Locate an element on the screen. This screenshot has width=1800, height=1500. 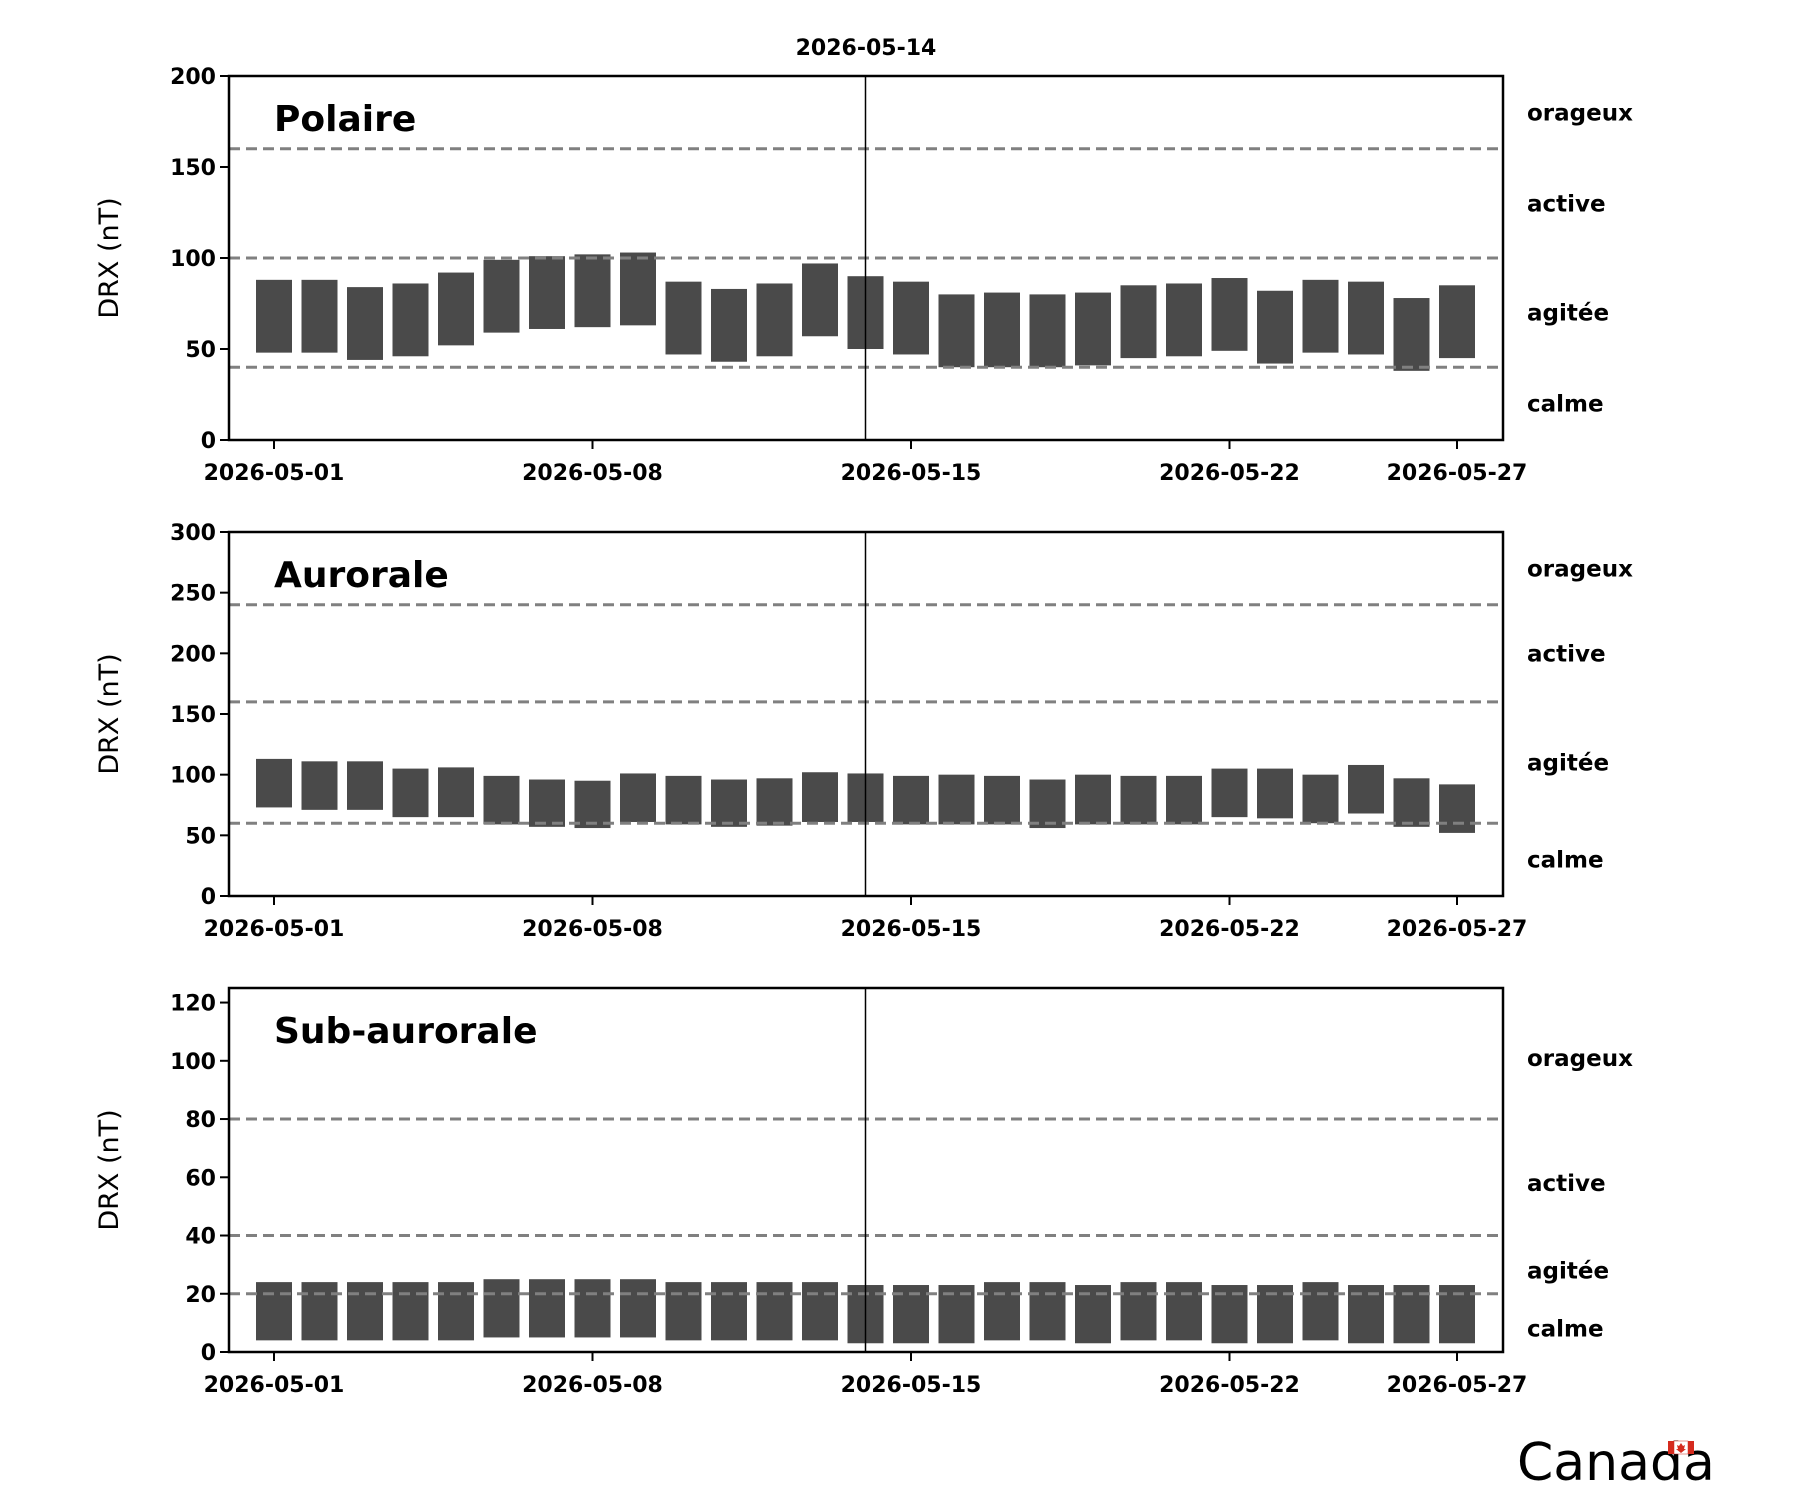
y-tick-label: 120 is located at coordinates (193, 1004).